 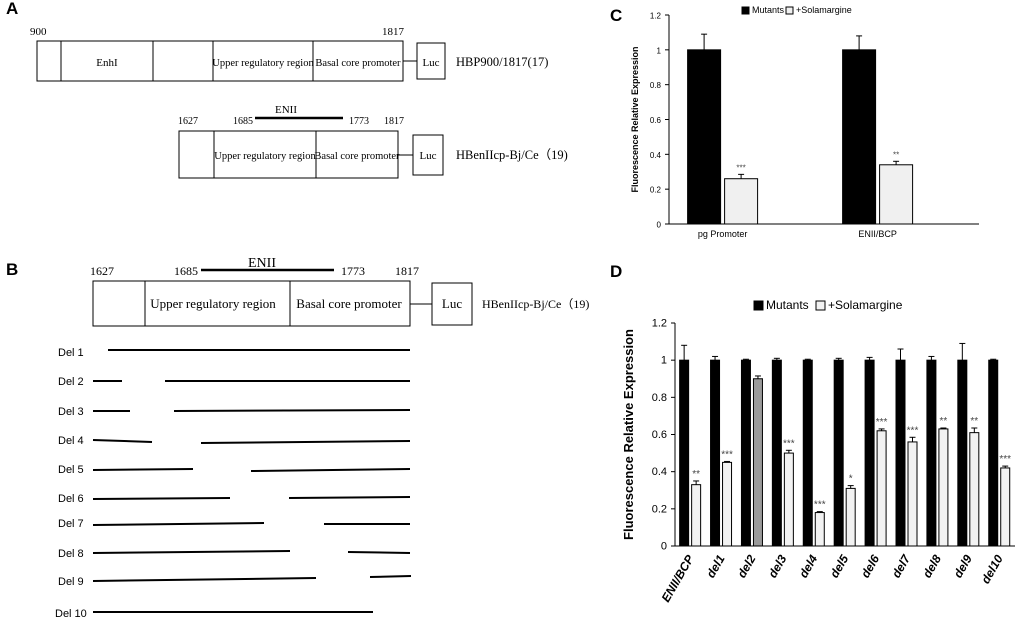 I want to click on pos-1685: 1685, so click(x=243, y=121).